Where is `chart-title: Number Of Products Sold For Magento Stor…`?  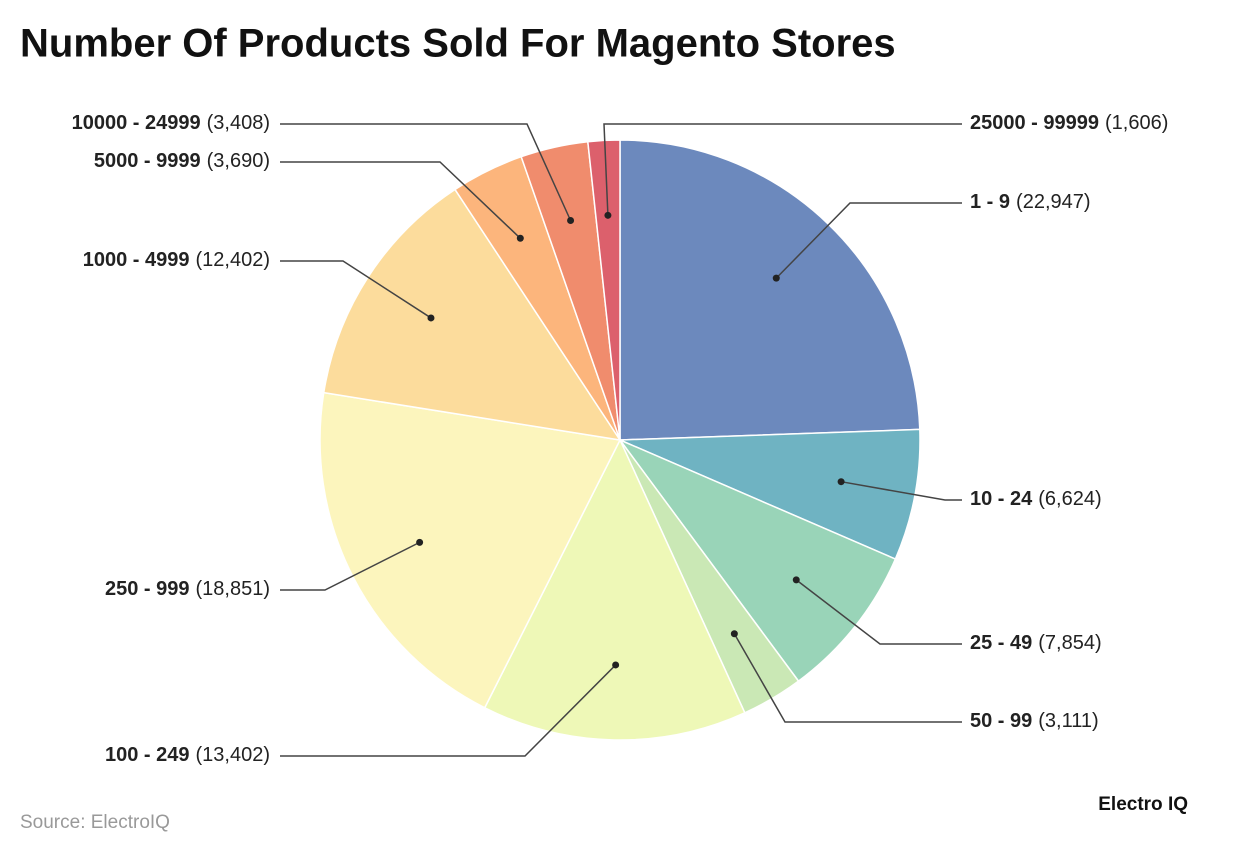 chart-title: Number Of Products Sold For Magento Stor… is located at coordinates (458, 44).